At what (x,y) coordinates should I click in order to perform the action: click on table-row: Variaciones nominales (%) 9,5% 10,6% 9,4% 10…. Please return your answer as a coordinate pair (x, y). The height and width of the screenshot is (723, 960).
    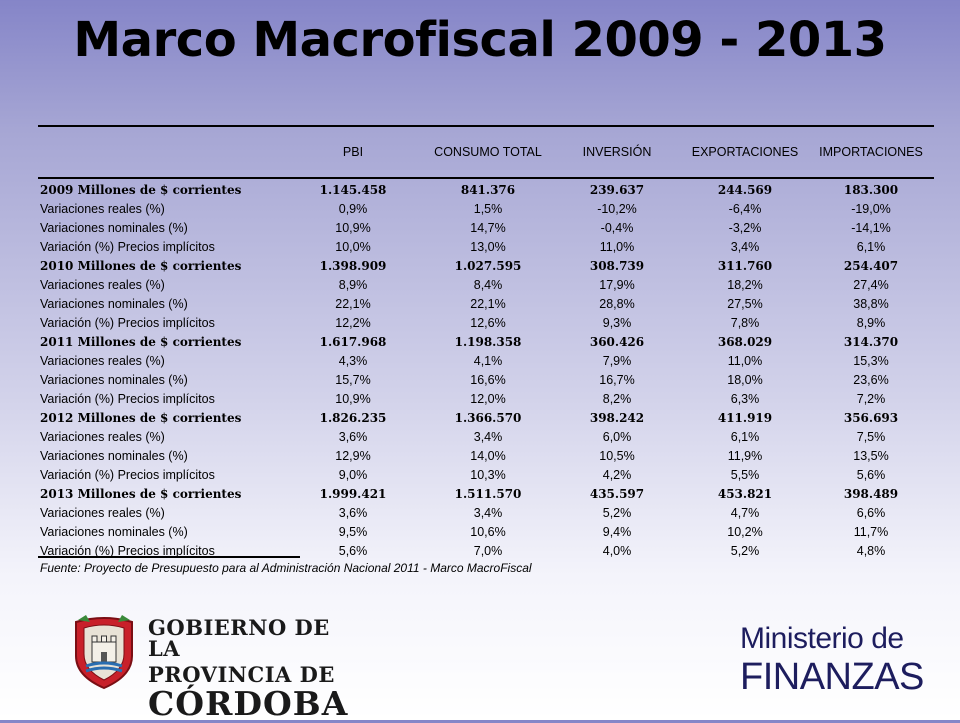
    Looking at the image, I should click on (486, 532).